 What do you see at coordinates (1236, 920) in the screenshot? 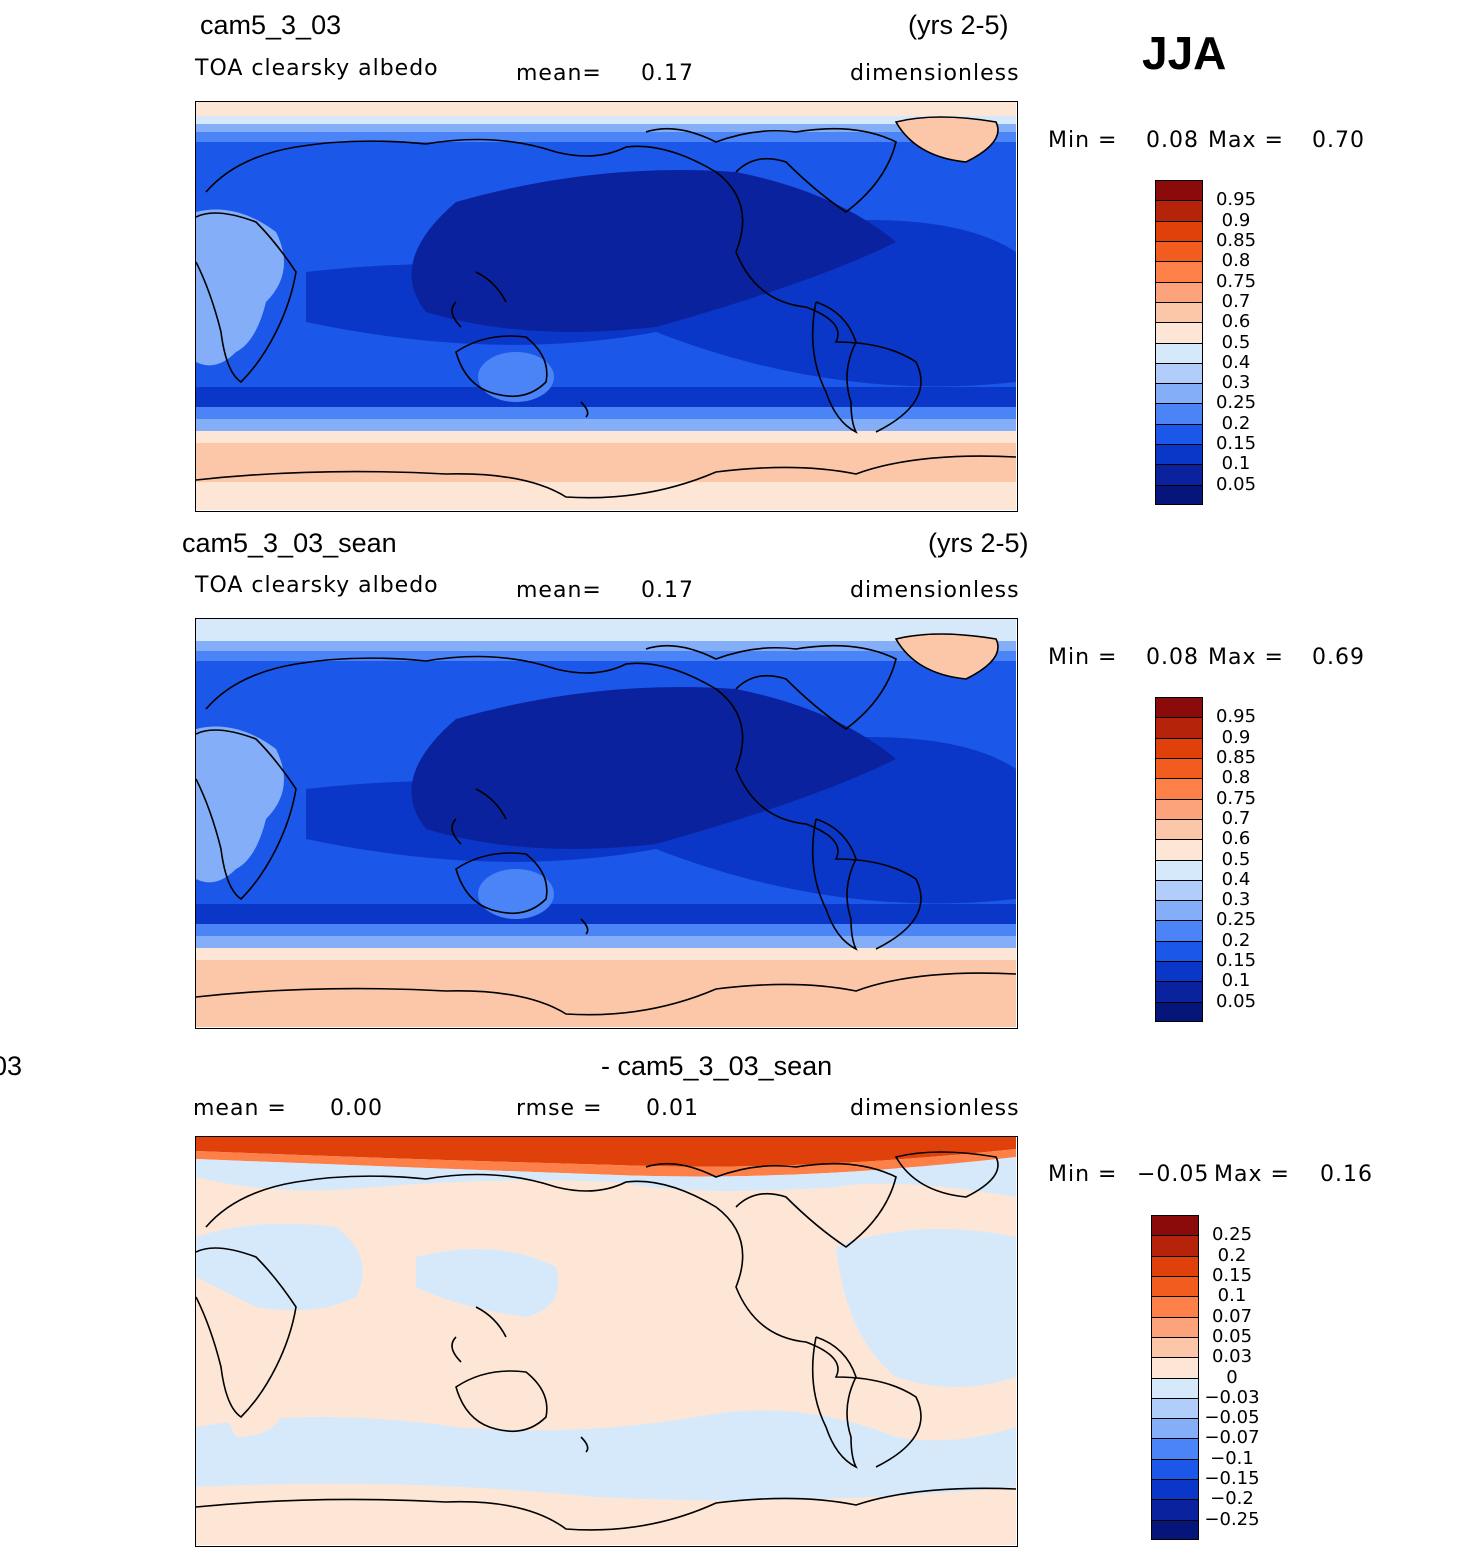
I see `colorbar-tick-label: 0.25` at bounding box center [1236, 920].